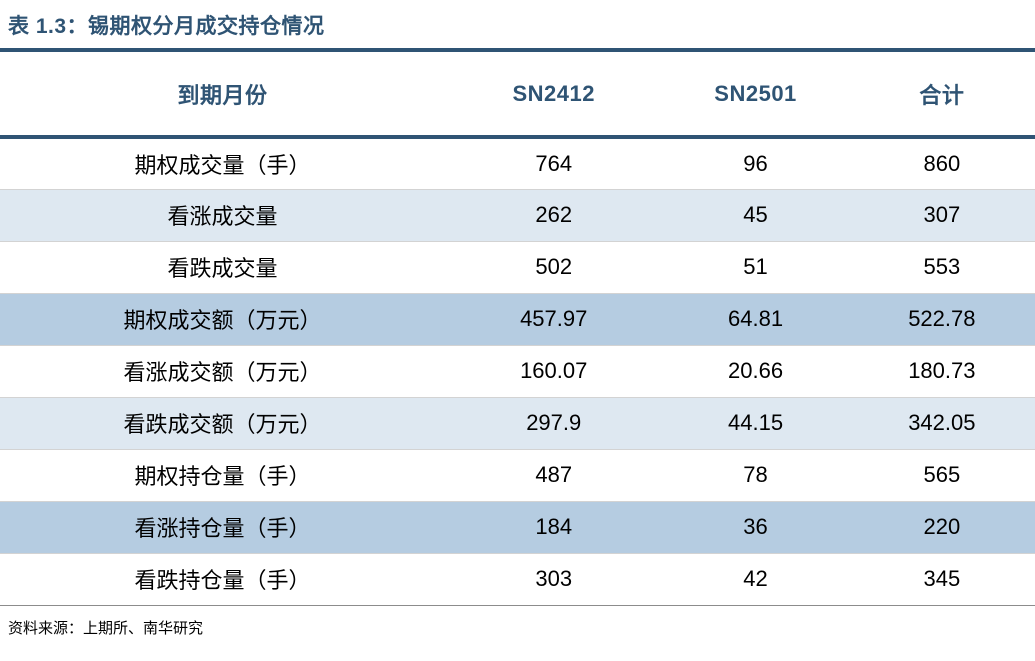  What do you see at coordinates (941, 422) in the screenshot?
I see `cell-total: 342.05` at bounding box center [941, 422].